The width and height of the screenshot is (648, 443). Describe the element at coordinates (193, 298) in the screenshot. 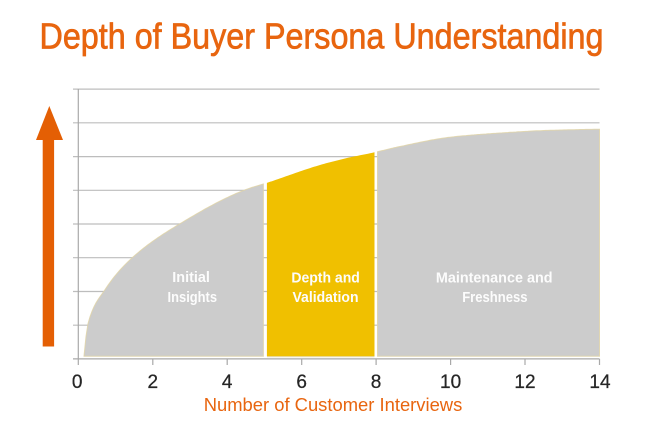

I see `svg-text: Insights` at that location.